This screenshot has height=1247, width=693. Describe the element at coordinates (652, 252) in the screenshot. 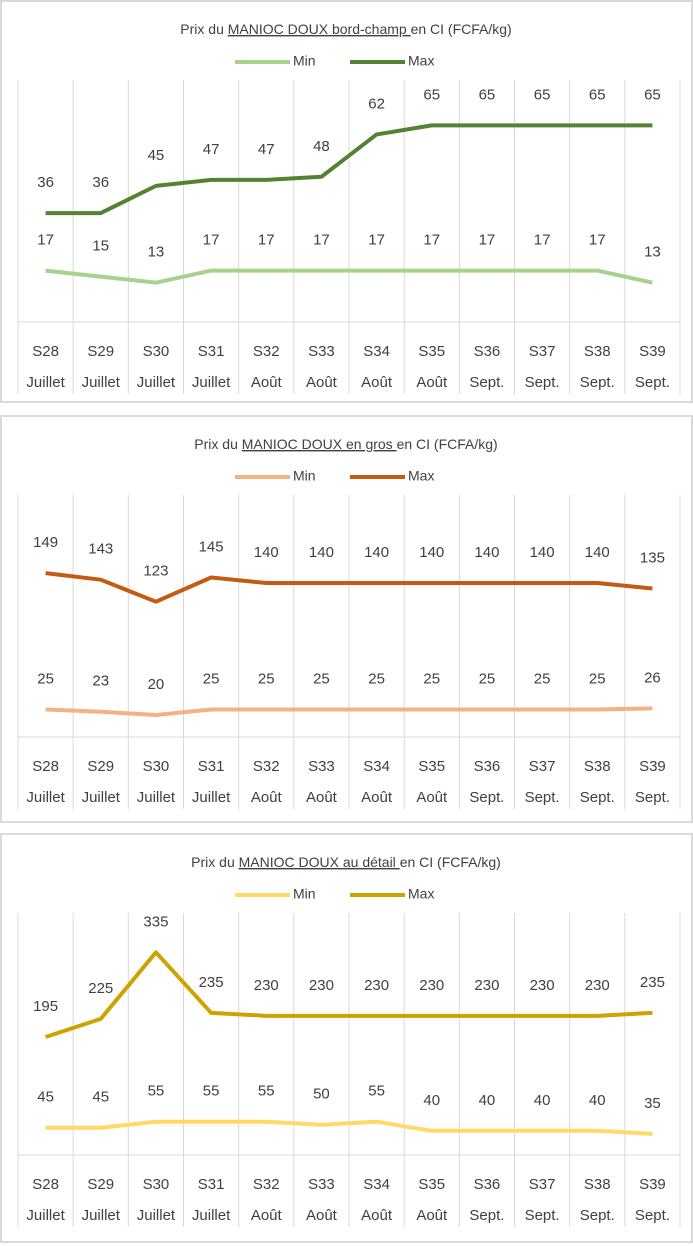

I see `data-label: 13` at that location.